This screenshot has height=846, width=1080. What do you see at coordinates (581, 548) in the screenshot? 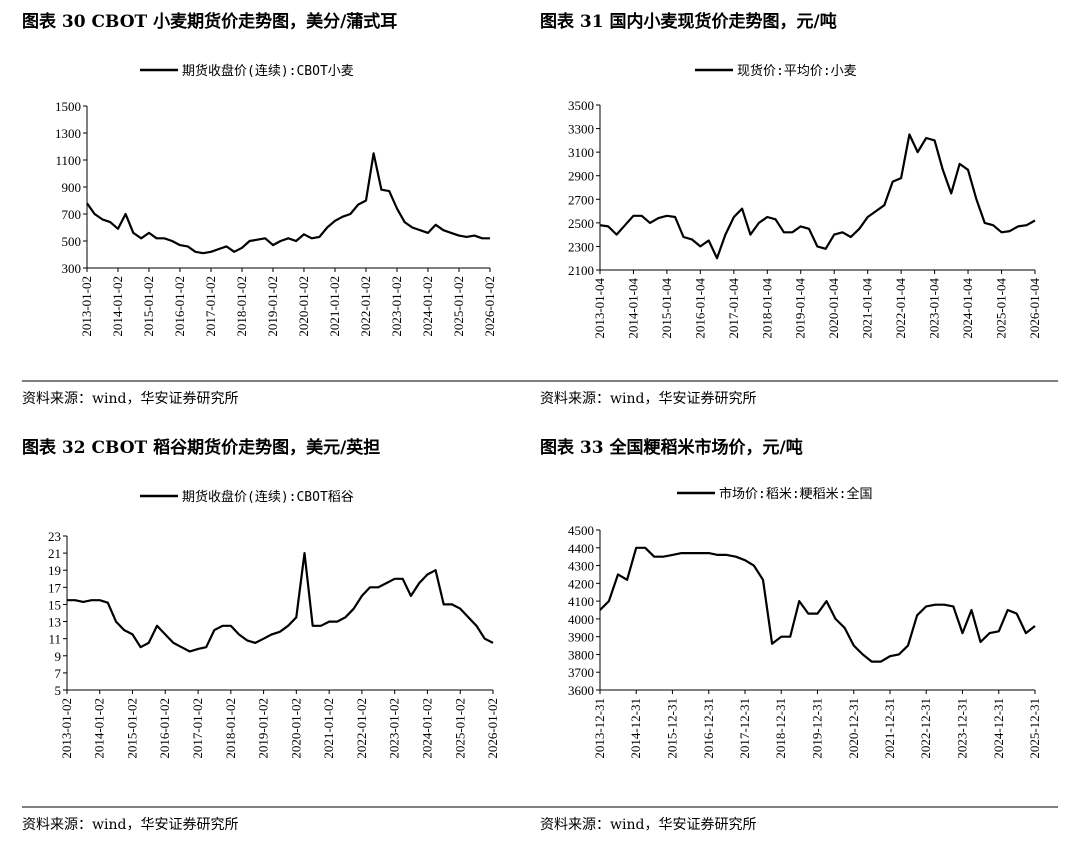
I see `y-tick-label: 4400` at bounding box center [581, 548].